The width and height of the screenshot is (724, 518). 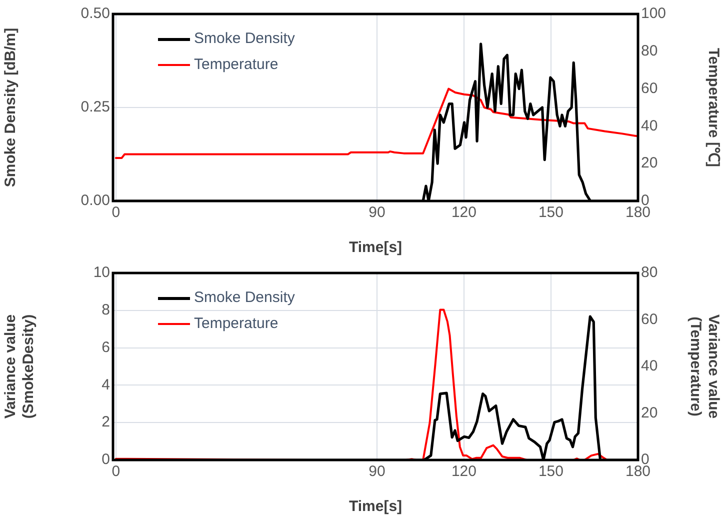 I want to click on y-tick-label: 8, so click(x=106, y=310).